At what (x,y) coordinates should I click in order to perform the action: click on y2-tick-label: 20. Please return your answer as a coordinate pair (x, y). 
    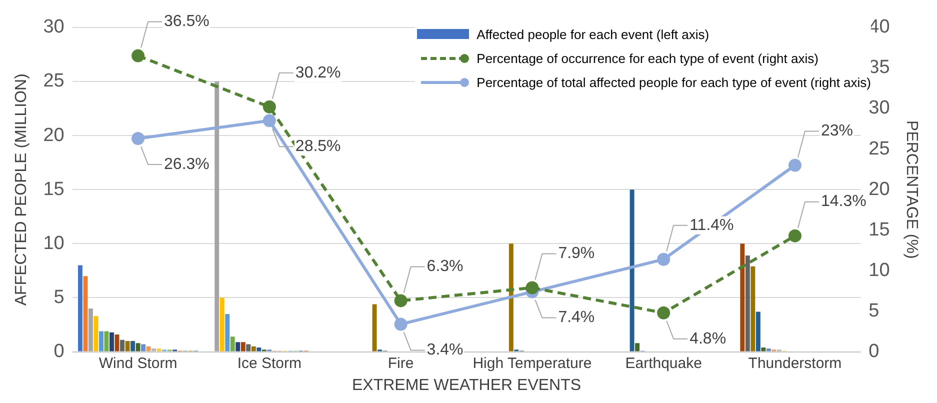
    Looking at the image, I should click on (879, 189).